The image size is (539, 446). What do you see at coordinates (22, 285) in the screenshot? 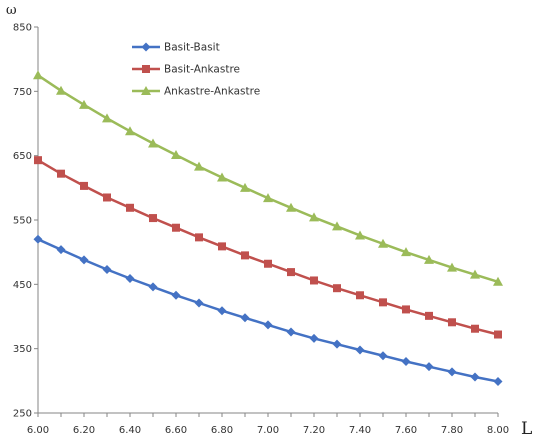
I see `y-tick-label: 450` at bounding box center [22, 285].